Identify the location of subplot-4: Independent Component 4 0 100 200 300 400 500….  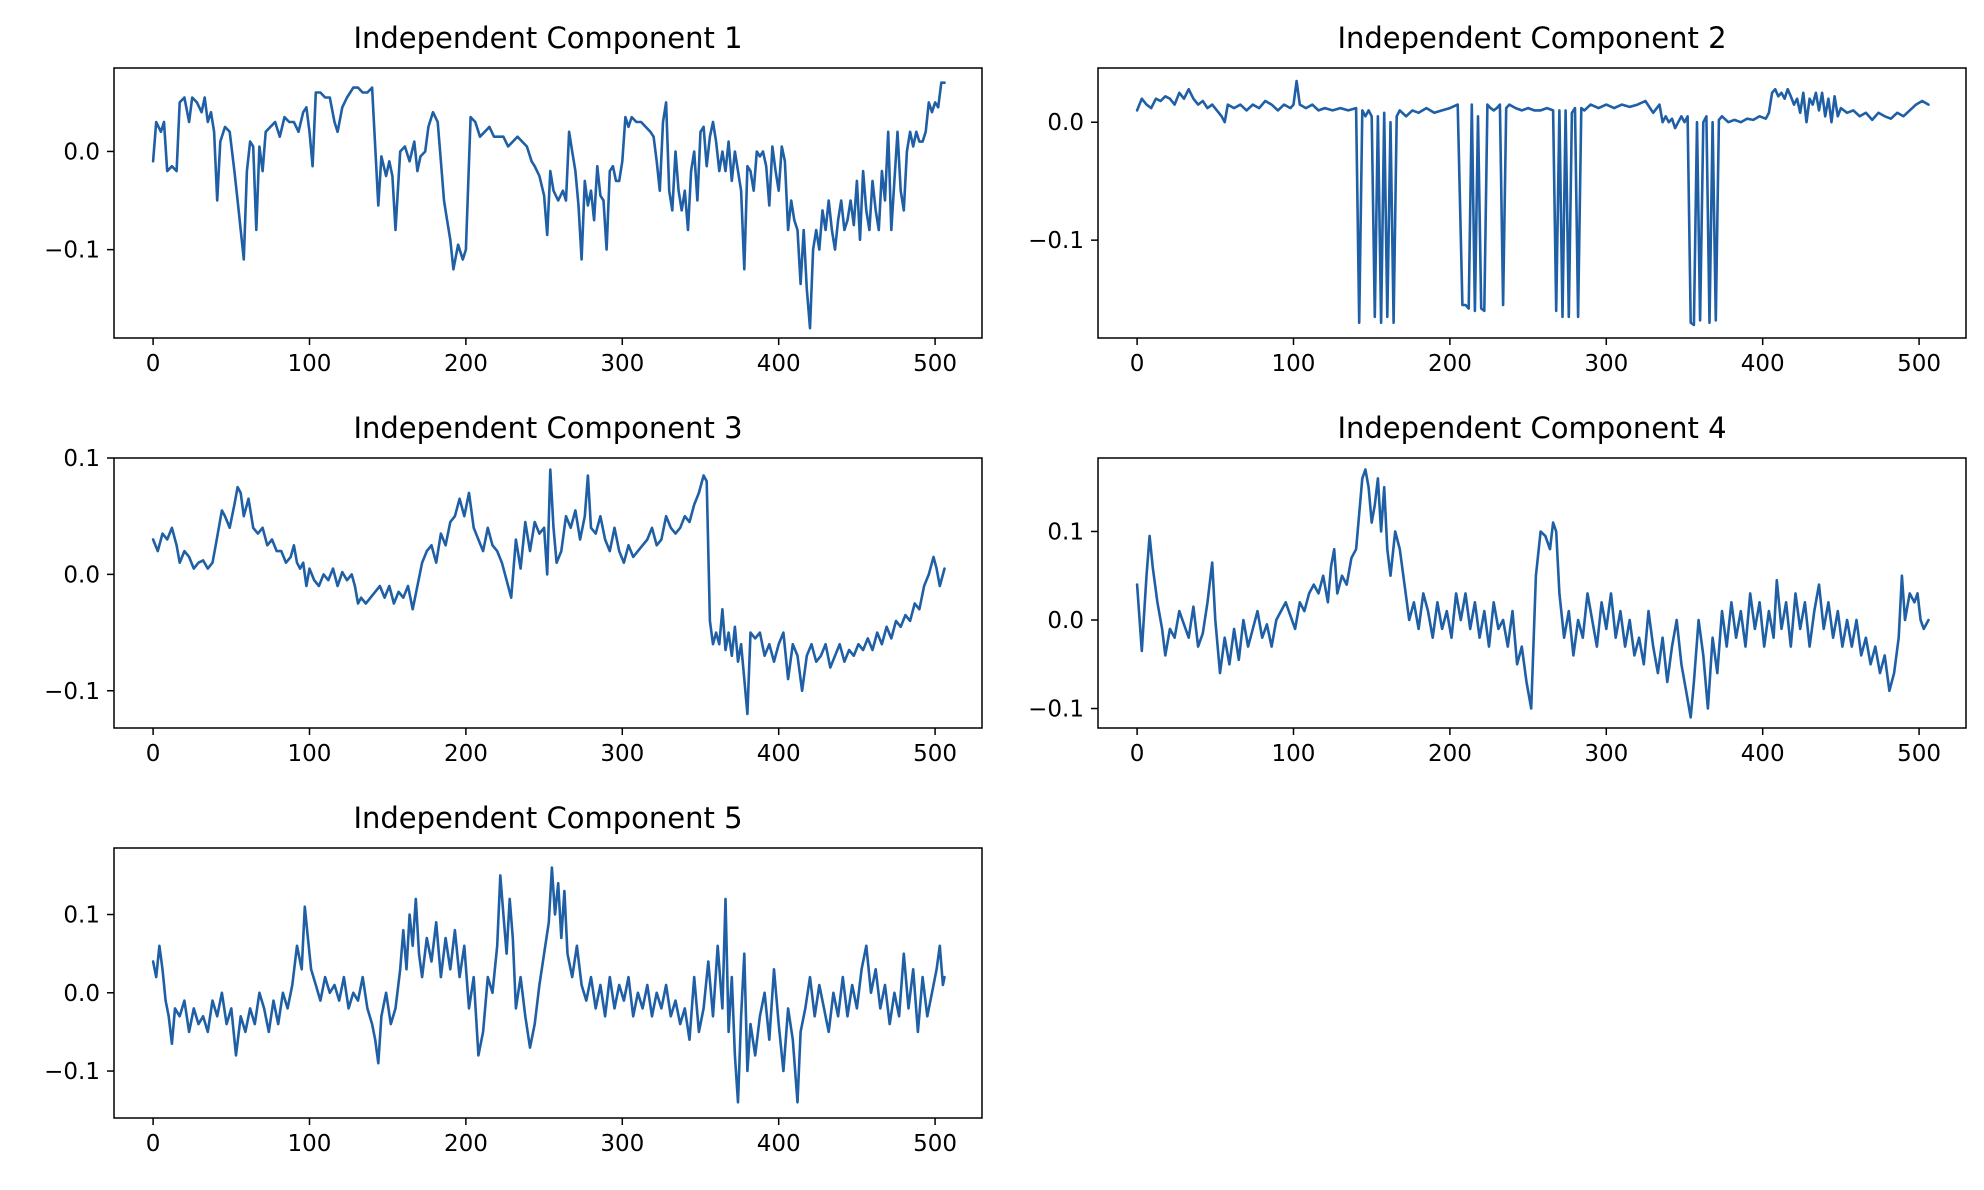
(1497, 589).